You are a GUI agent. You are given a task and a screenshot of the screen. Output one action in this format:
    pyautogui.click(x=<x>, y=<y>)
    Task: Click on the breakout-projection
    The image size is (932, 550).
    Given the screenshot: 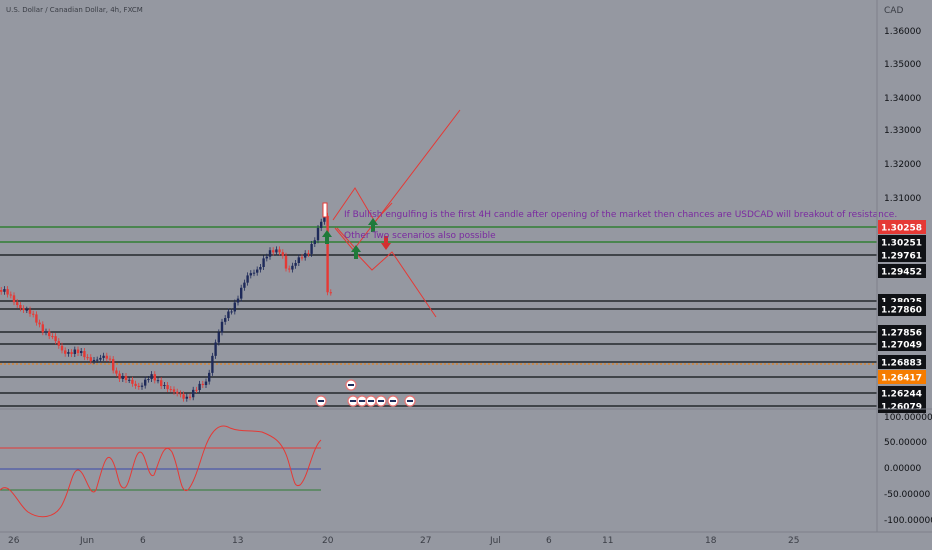 What is the action you would take?
    pyautogui.click(x=396, y=166)
    